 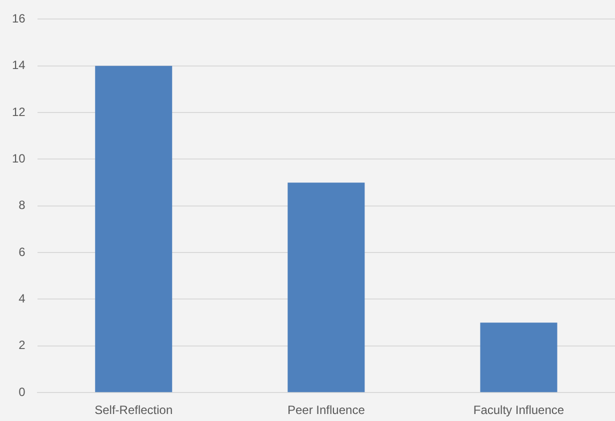 I want to click on y-tick-label: 14, so click(x=19, y=65).